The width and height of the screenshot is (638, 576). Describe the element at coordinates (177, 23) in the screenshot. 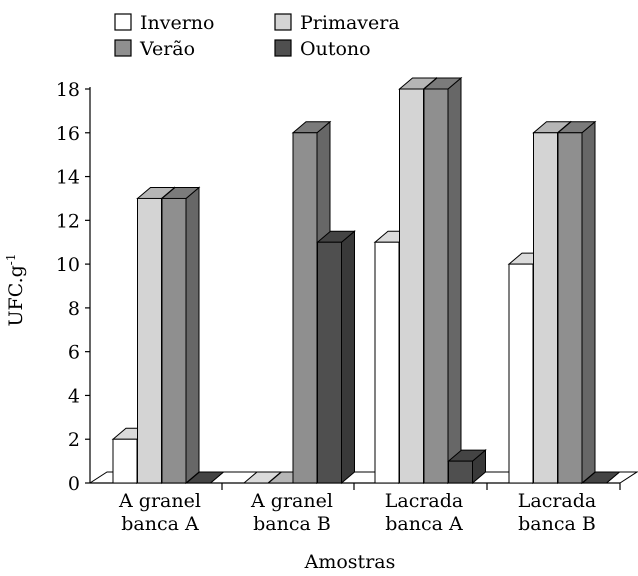

I see `legend-label: Inverno` at that location.